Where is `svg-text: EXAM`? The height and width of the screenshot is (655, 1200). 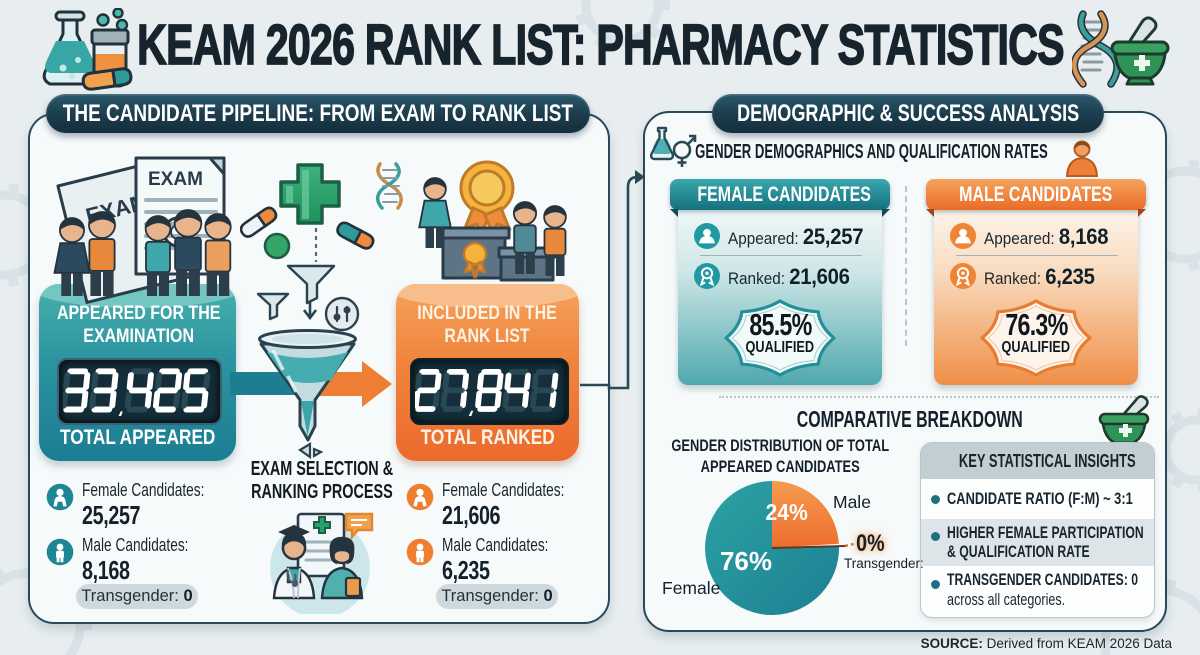
svg-text: EXAM is located at coordinates (175, 179).